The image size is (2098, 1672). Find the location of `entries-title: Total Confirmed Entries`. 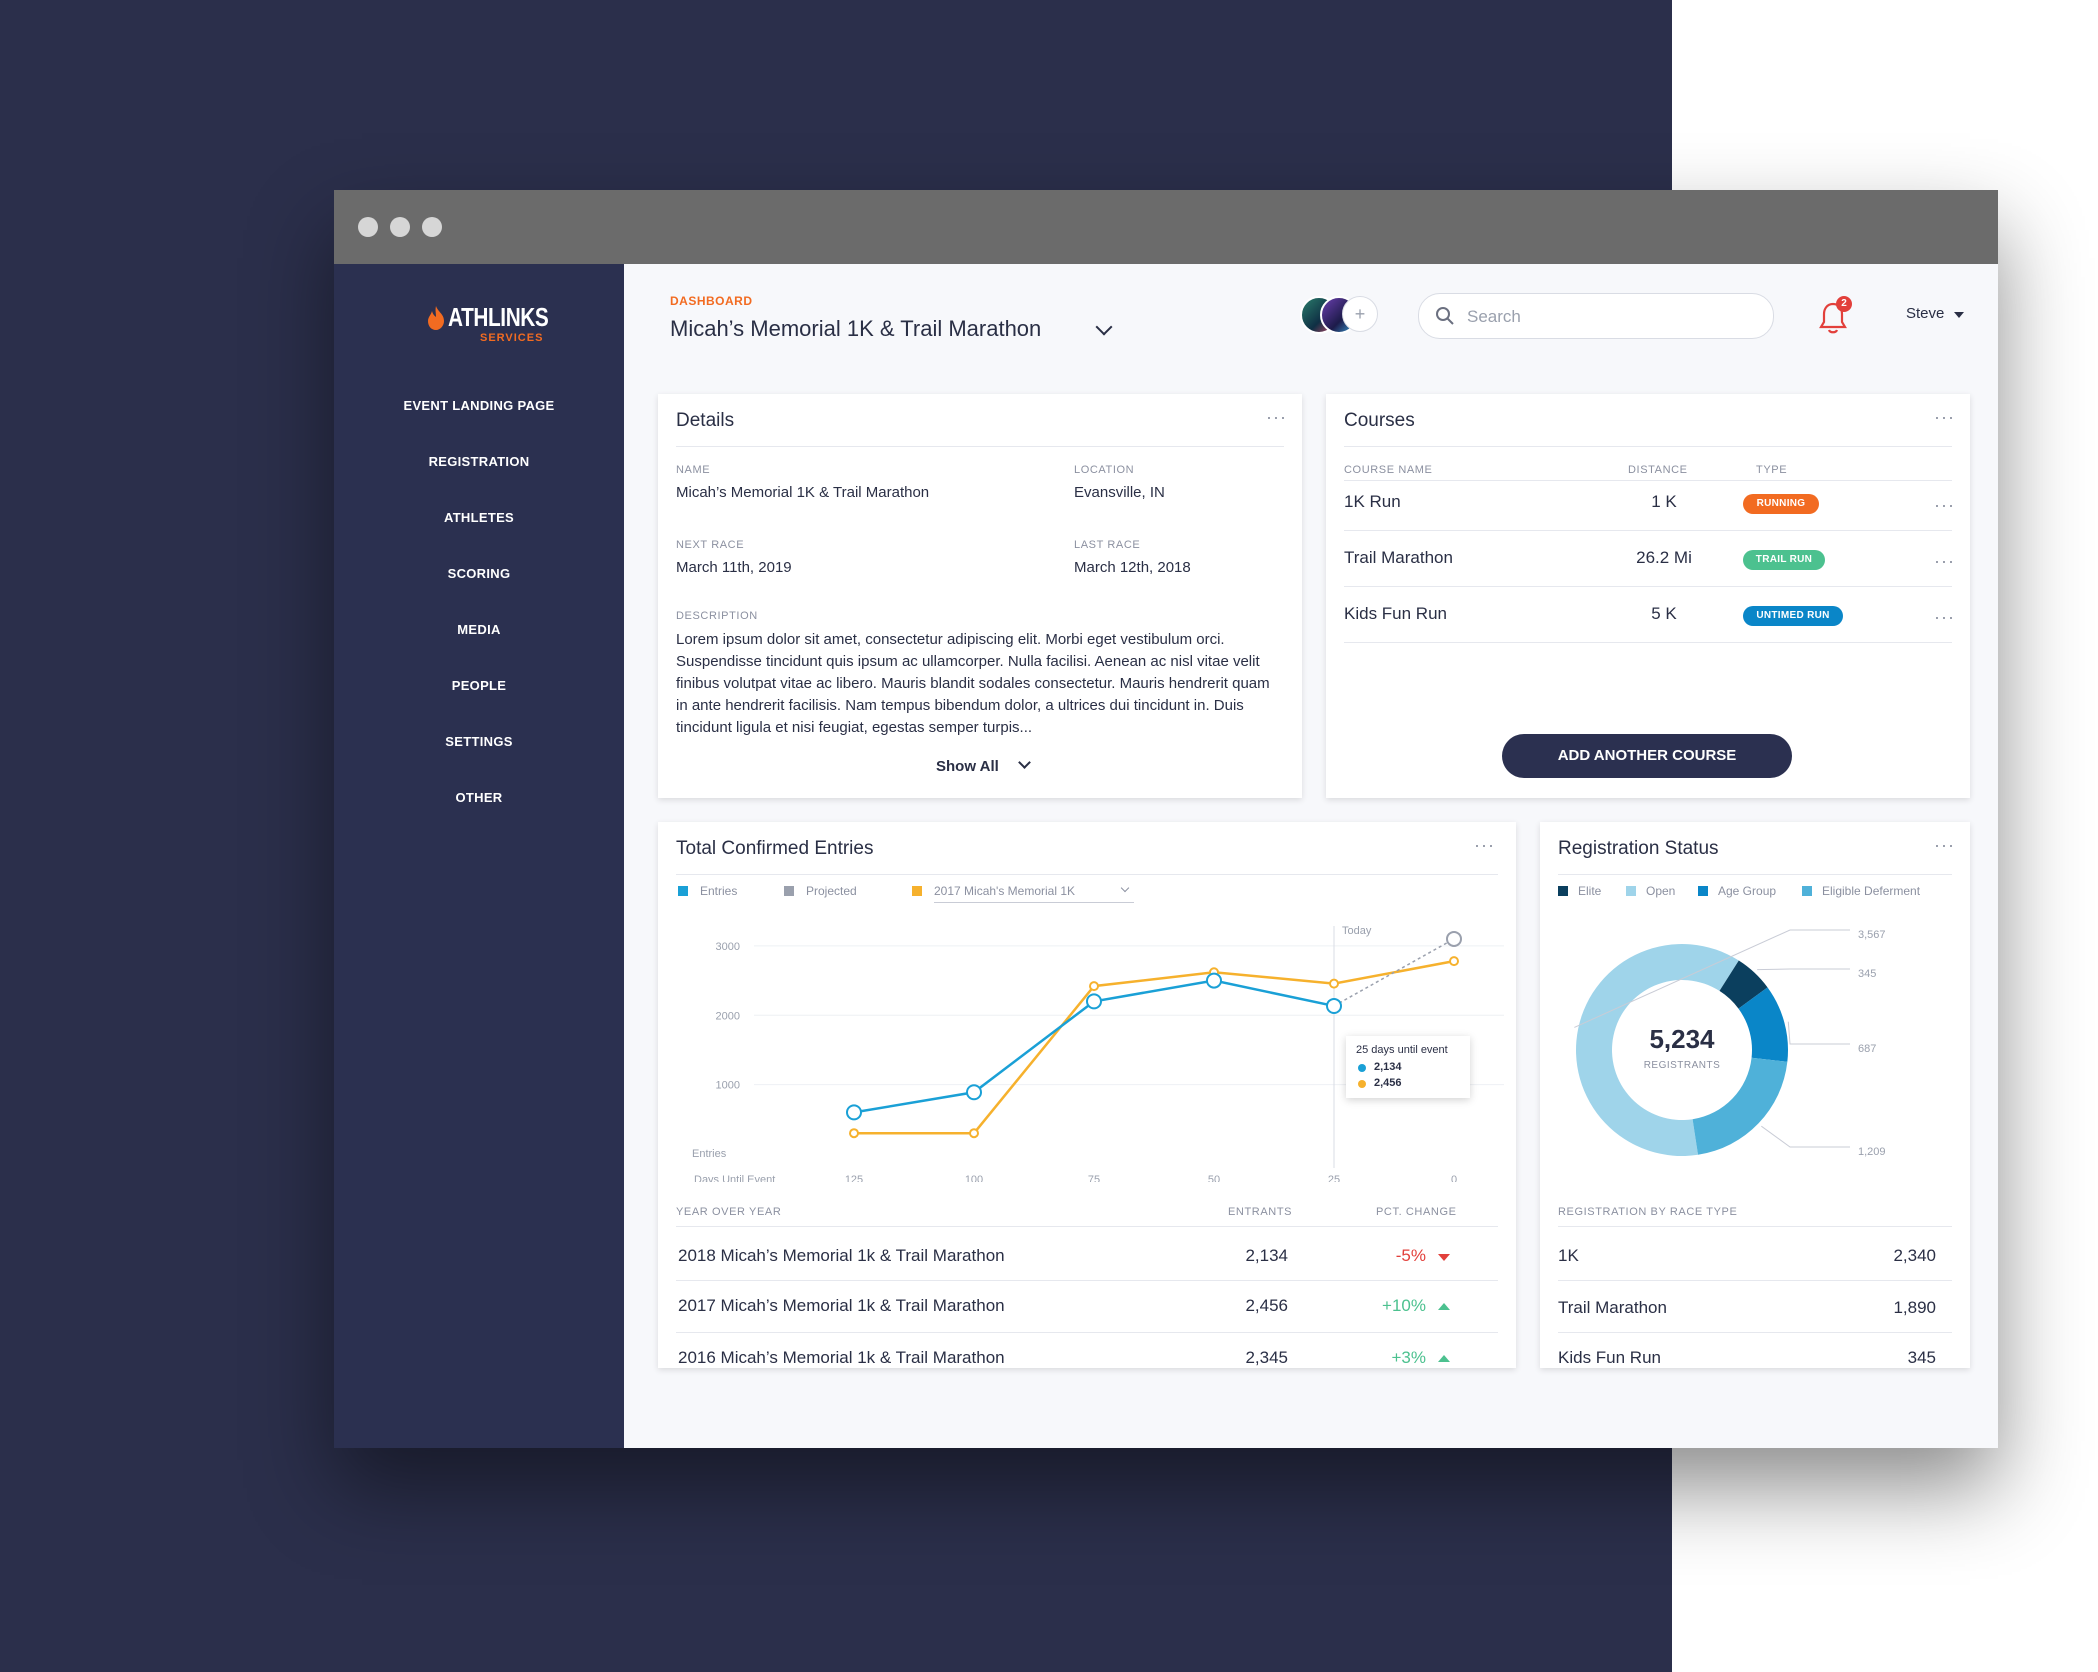

entries-title: Total Confirmed Entries is located at coordinates (775, 848).